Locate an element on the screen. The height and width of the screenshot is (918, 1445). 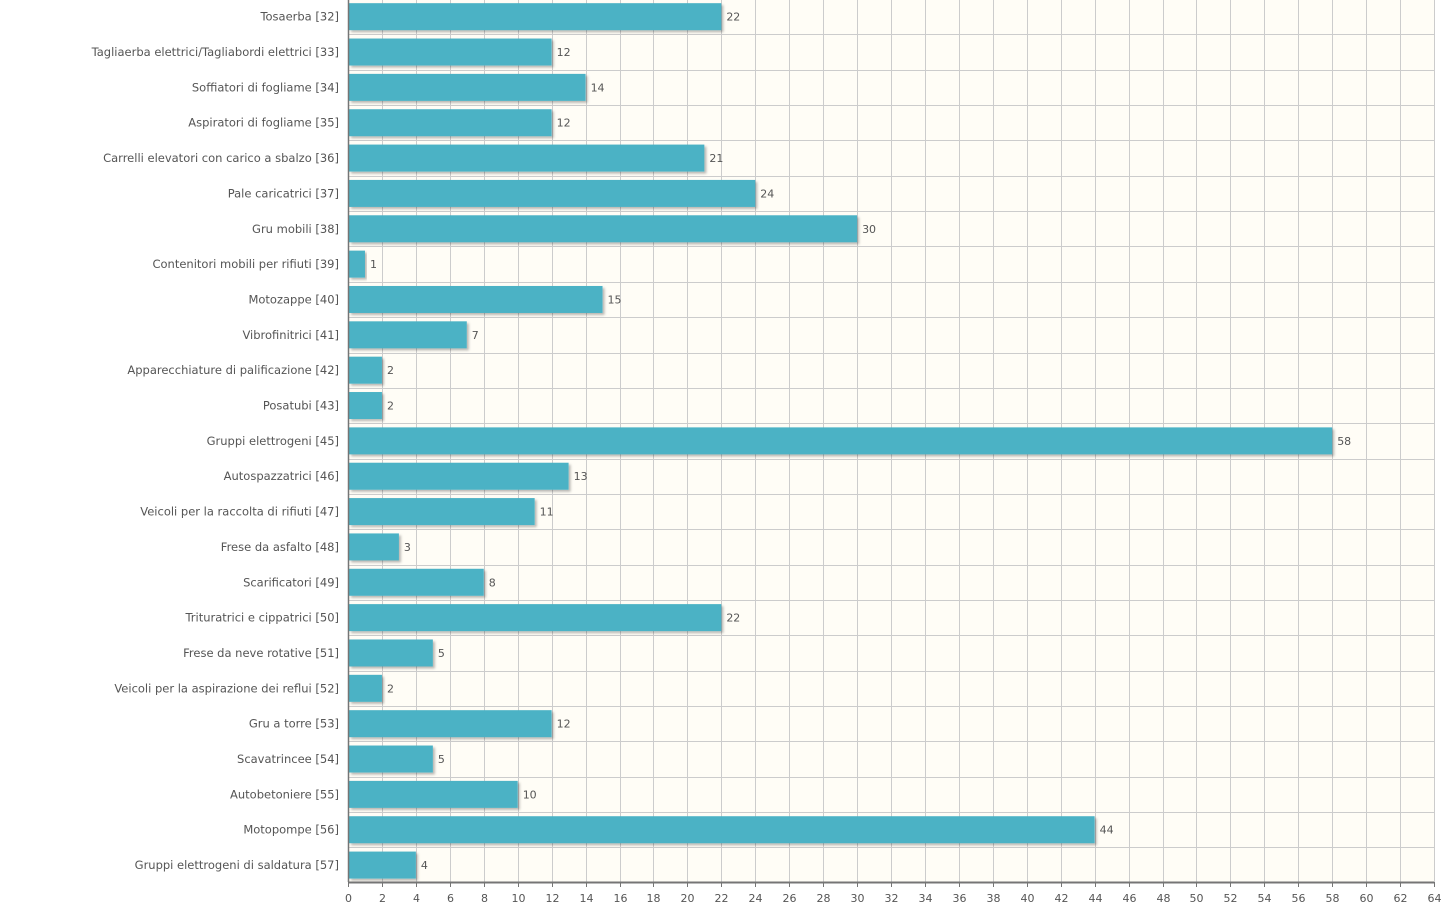
category-label: Motopompe [56] is located at coordinates (291, 830).